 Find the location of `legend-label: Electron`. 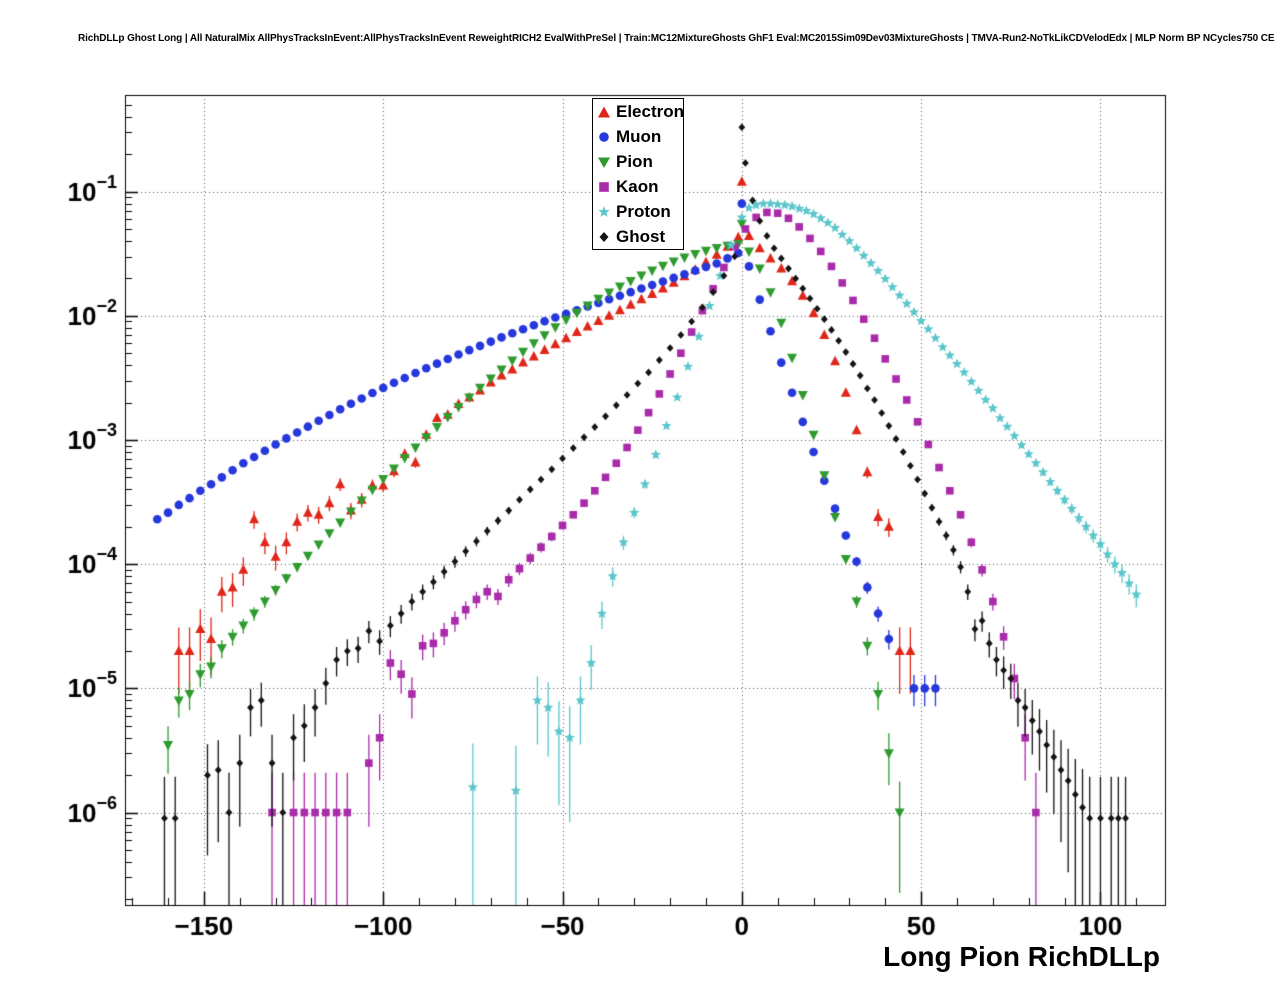

legend-label: Electron is located at coordinates (650, 111).